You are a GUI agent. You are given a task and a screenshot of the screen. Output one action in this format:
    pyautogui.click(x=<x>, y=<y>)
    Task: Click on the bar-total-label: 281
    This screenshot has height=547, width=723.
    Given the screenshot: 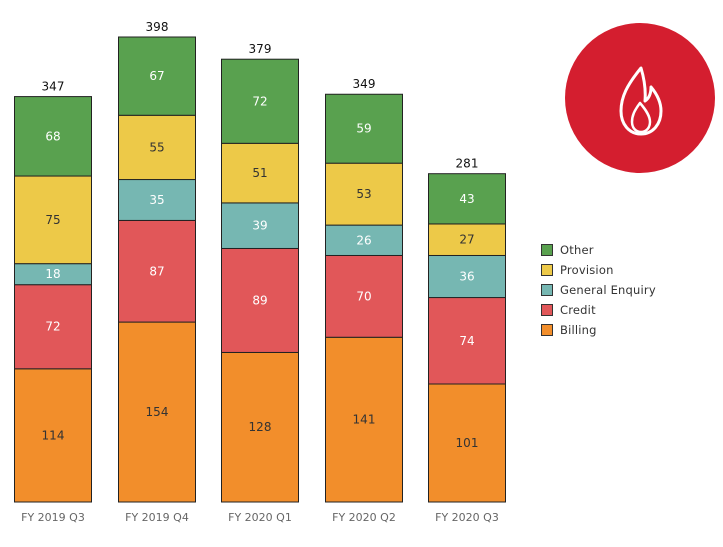 What is the action you would take?
    pyautogui.click(x=467, y=164)
    